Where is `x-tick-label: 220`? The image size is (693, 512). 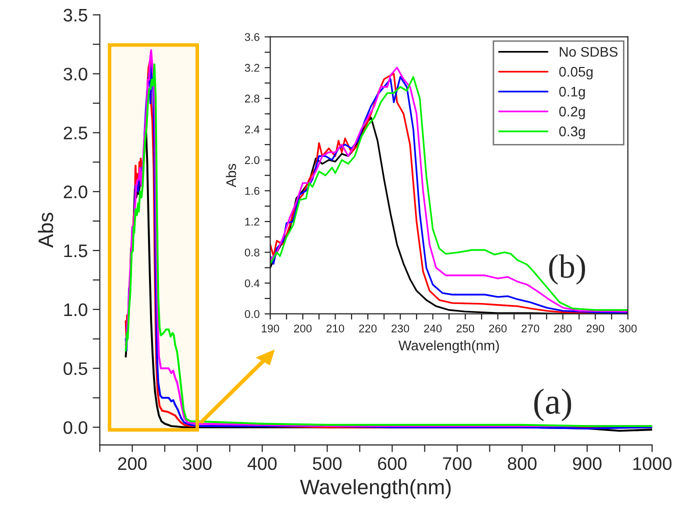 x-tick-label: 220 is located at coordinates (368, 328).